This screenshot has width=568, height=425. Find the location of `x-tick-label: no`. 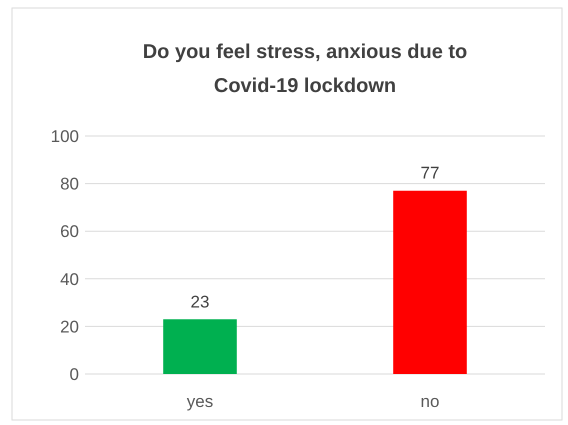

x-tick-label: no is located at coordinates (430, 401).